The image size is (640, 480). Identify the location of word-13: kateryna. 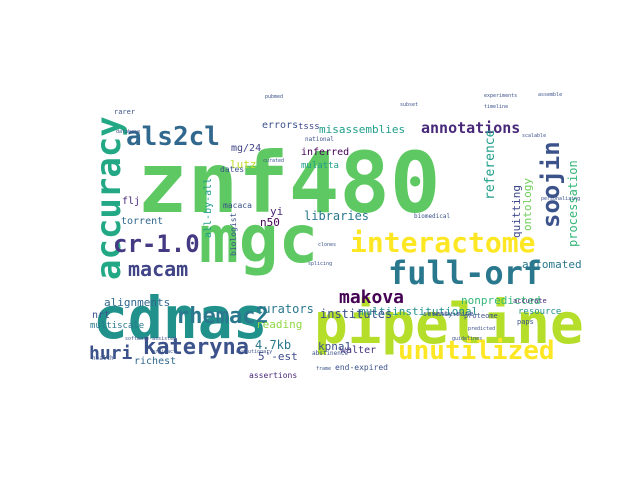
(196, 347).